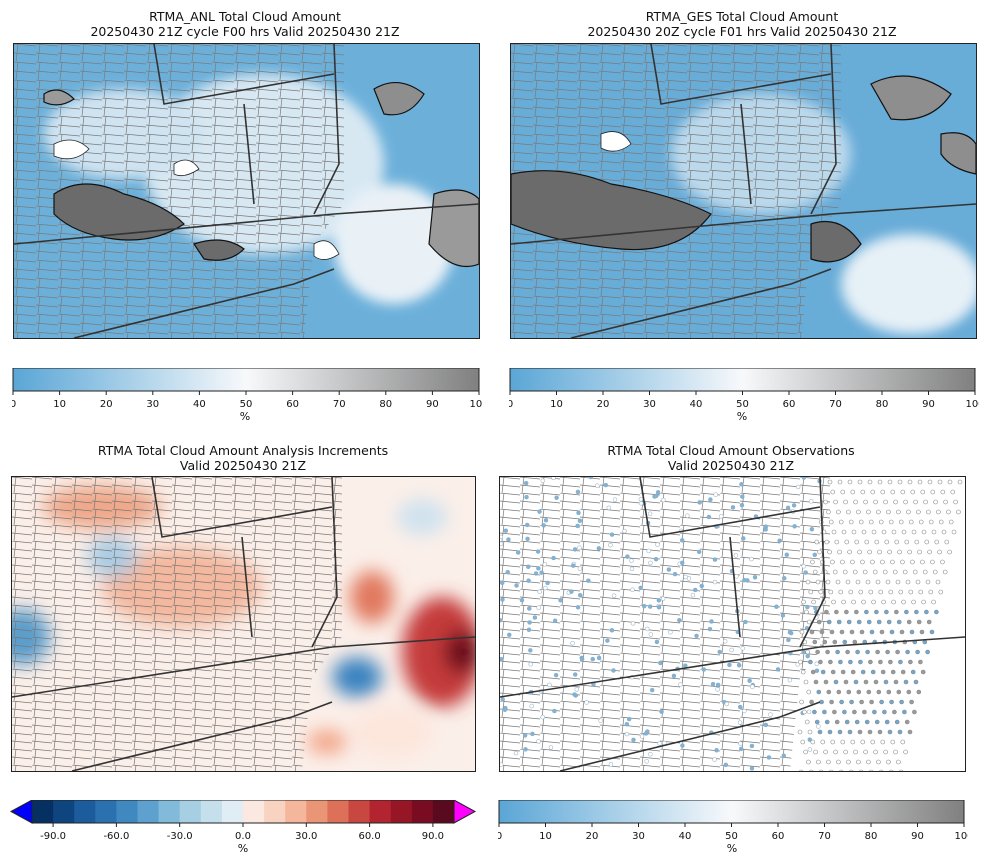 The width and height of the screenshot is (993, 867). Describe the element at coordinates (731, 836) in the screenshot. I see `panel4-colorbar-tick-label: 50` at that location.